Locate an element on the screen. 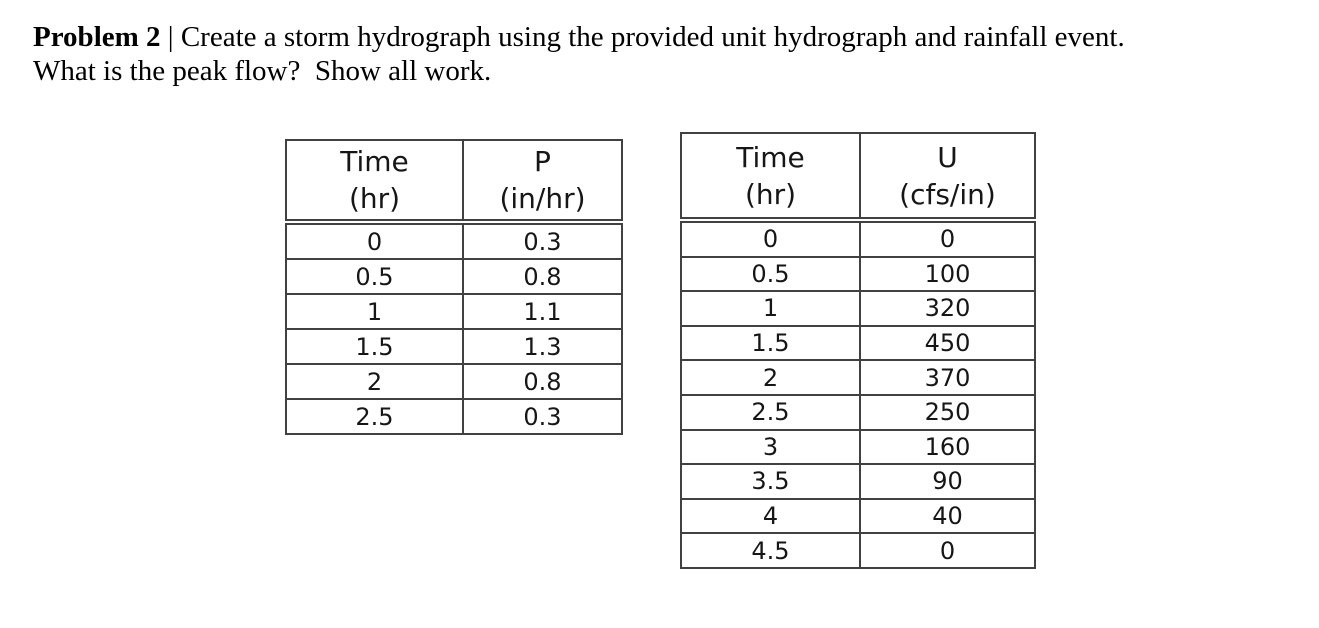 This screenshot has height=628, width=1319. table-row: 2 0.8 is located at coordinates (454, 381).